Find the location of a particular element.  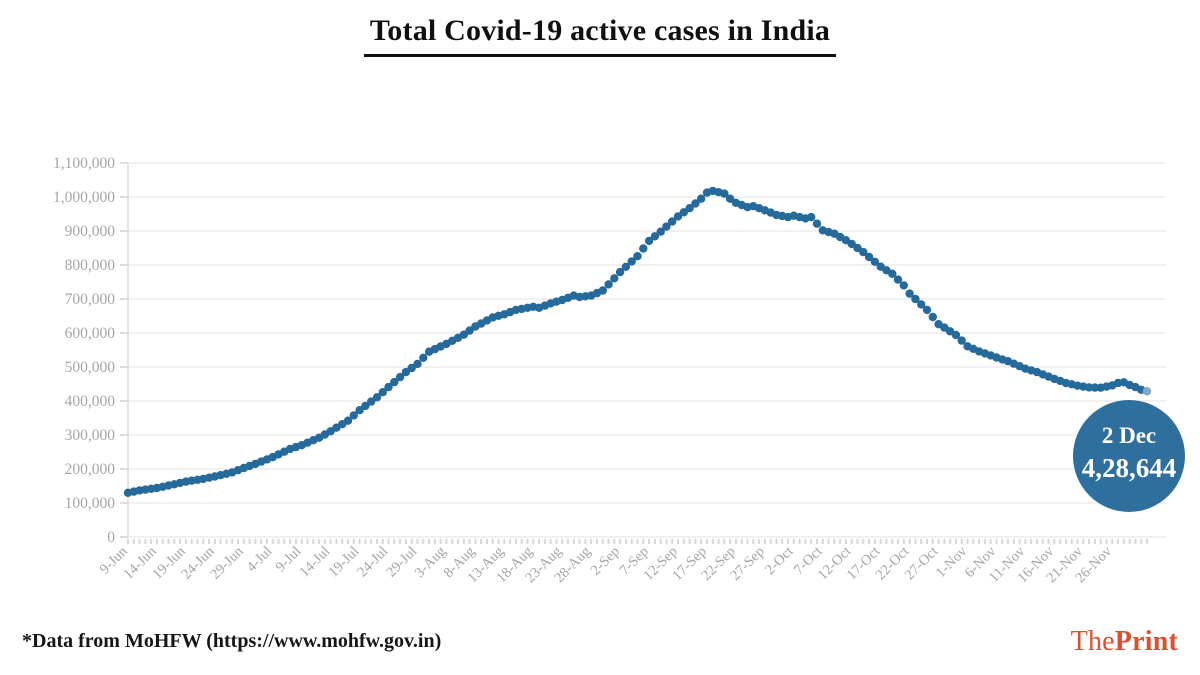

x-tick-label: 1-Nov is located at coordinates (952, 562).